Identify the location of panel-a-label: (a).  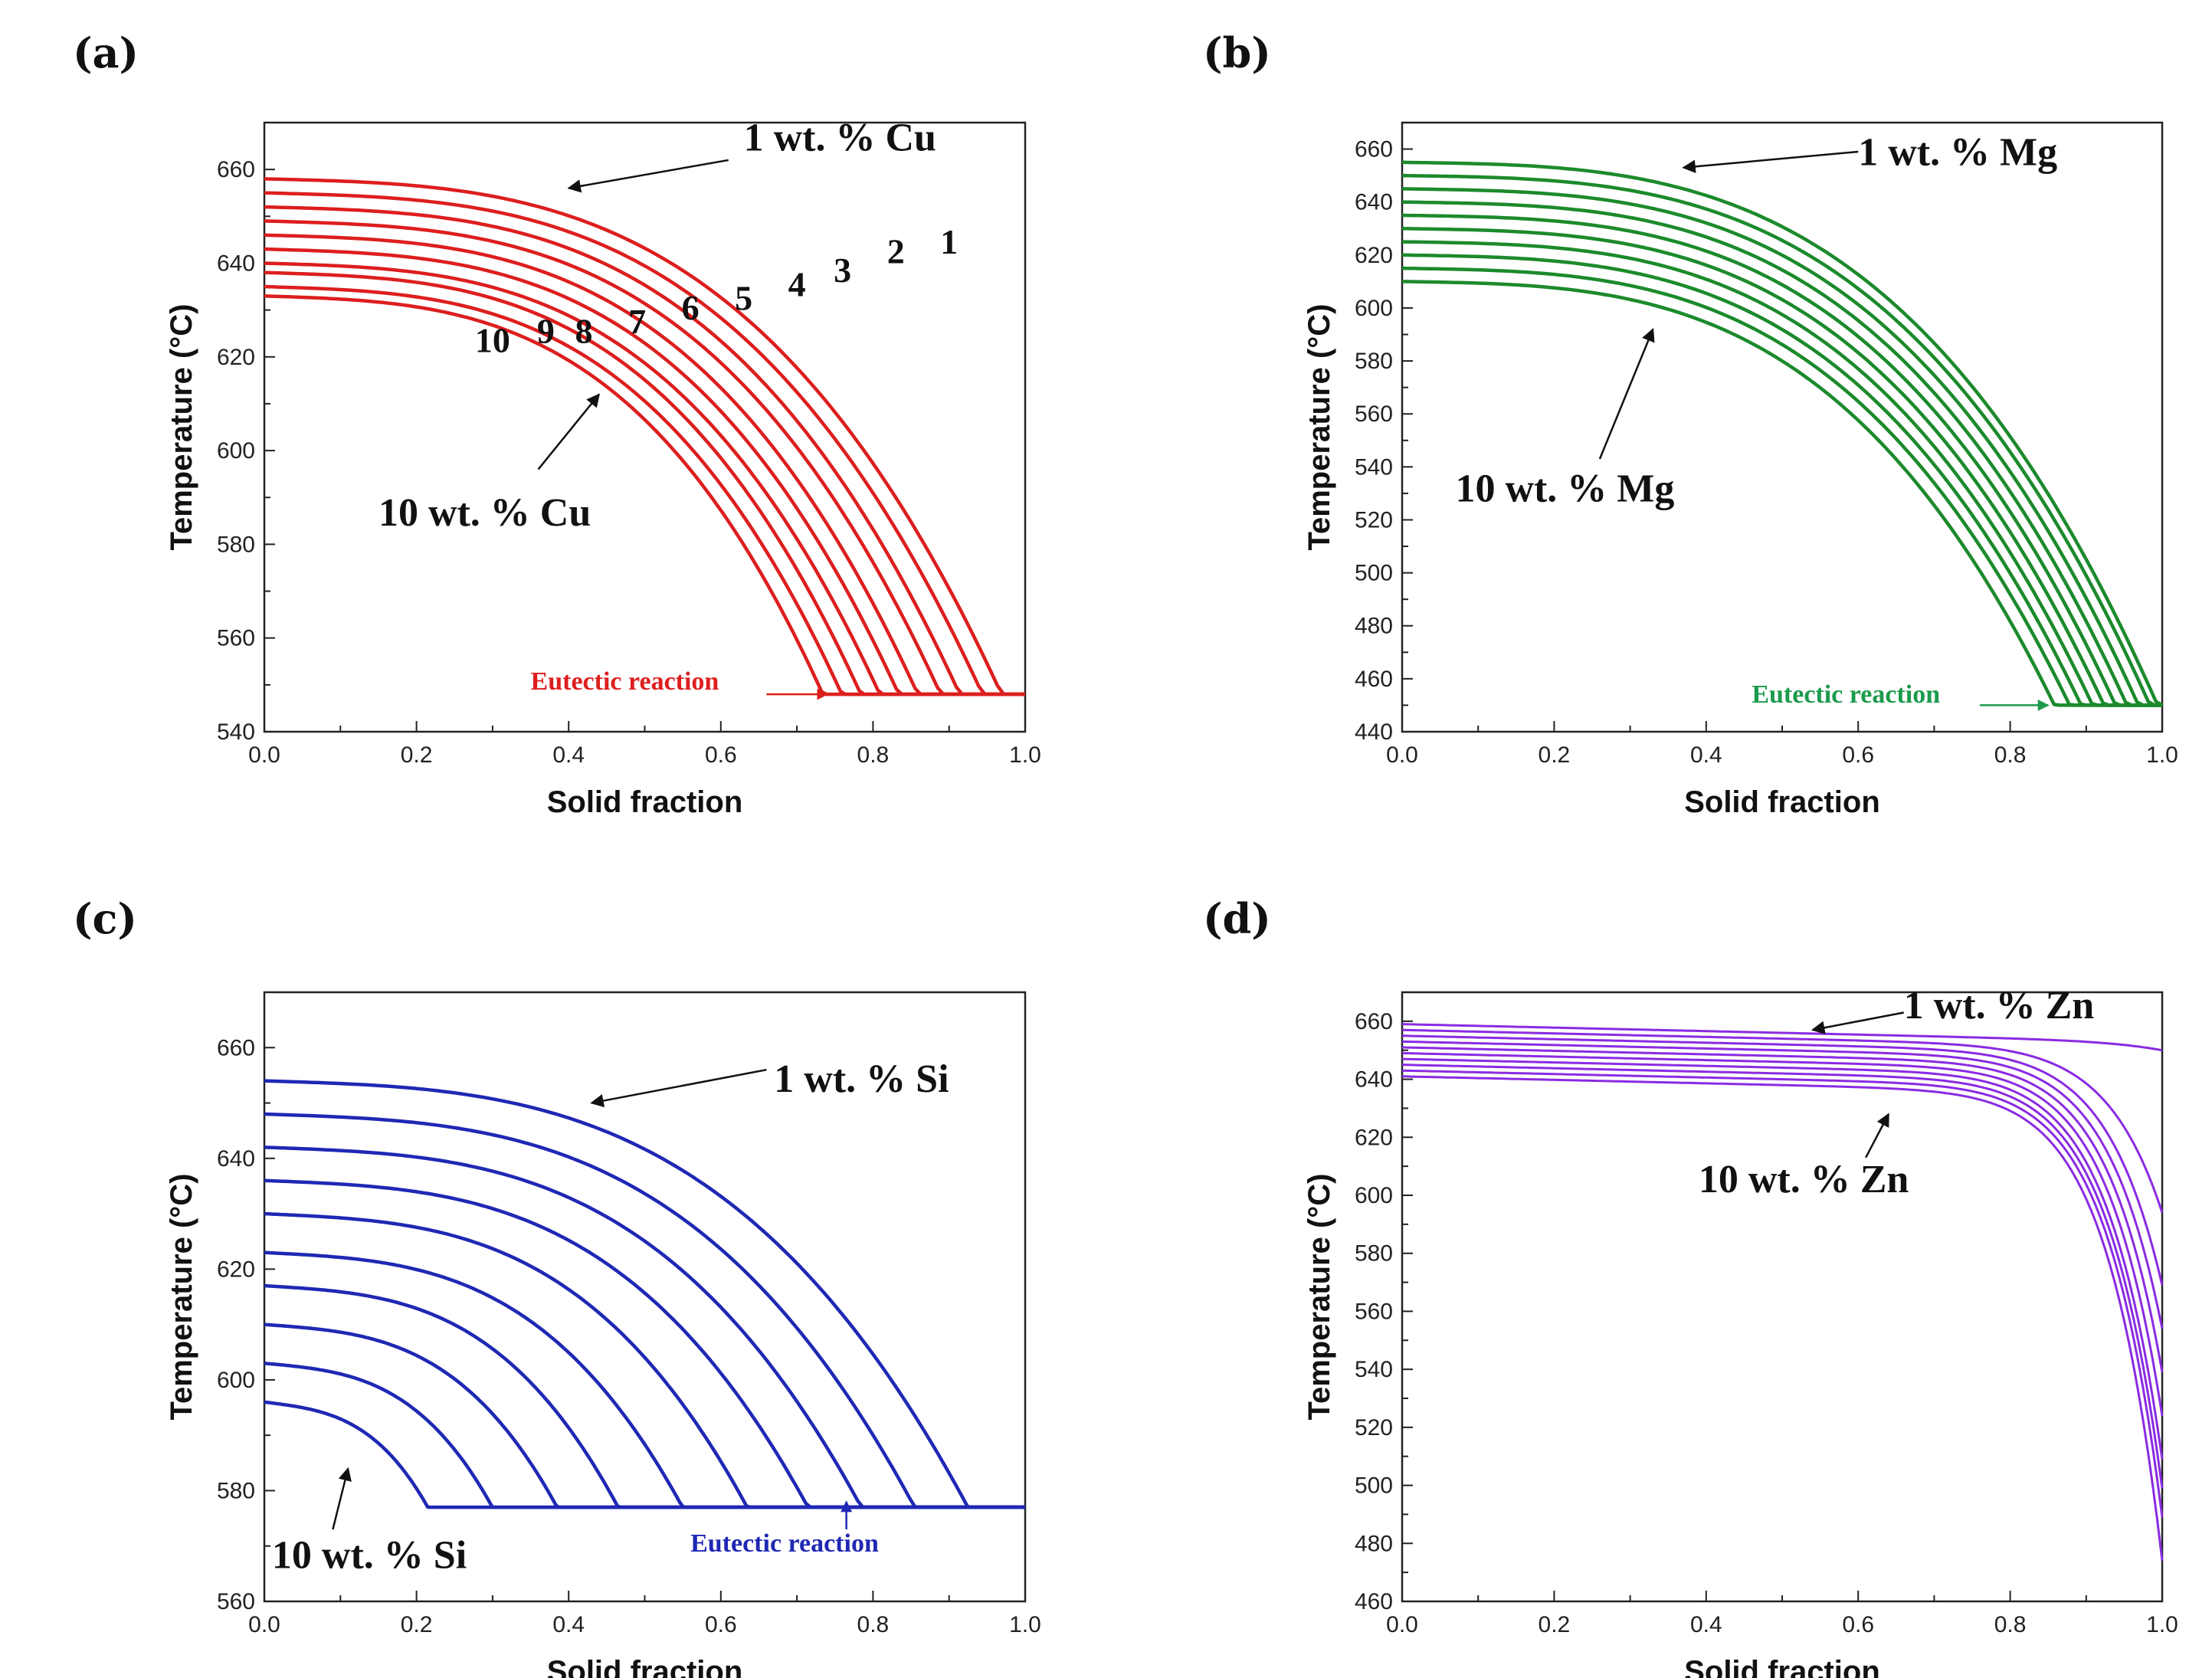
(106, 53).